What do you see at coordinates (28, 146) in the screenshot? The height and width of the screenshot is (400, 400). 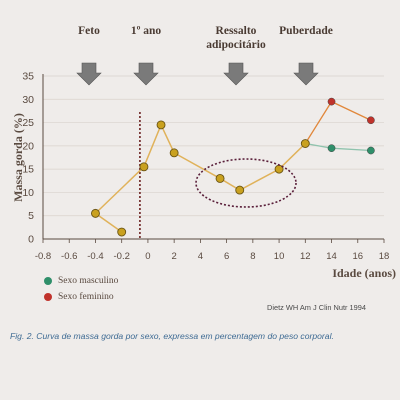 I see `y-tick-label: 20` at bounding box center [28, 146].